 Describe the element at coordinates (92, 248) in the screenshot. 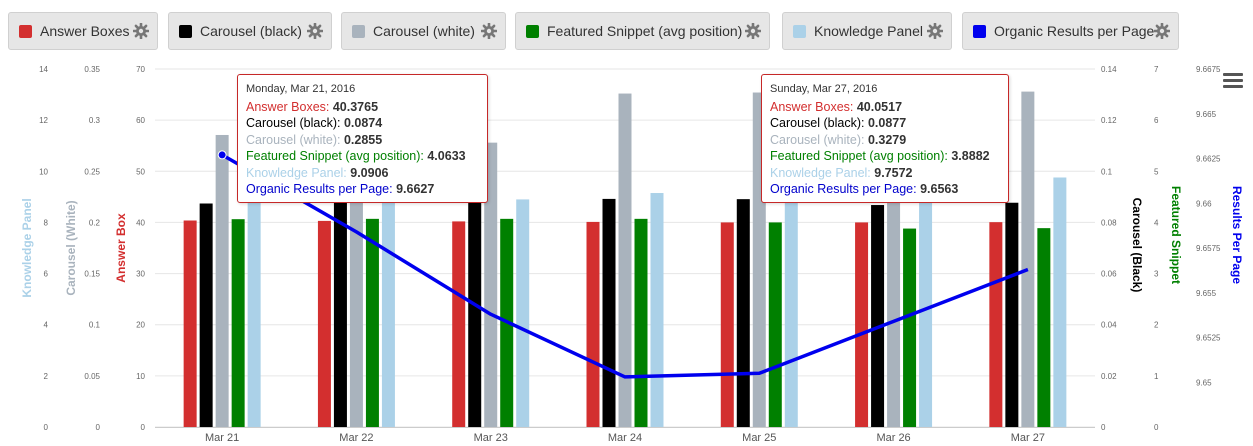

I see `y-axis-carousel-white: 0 0.05 0.1 0.15 0.2 0.25 0.3 0.35` at that location.